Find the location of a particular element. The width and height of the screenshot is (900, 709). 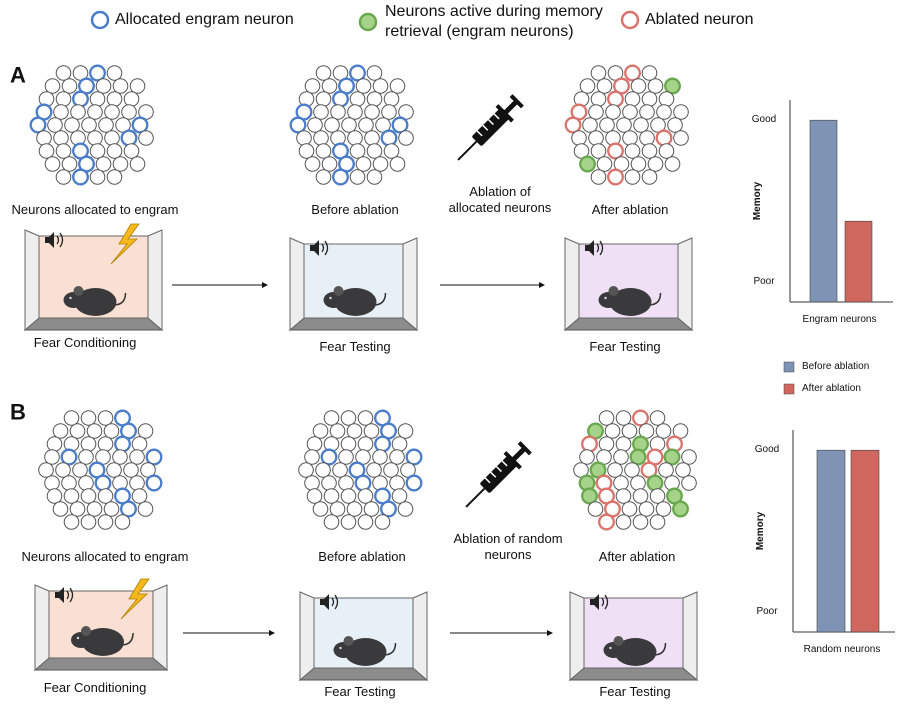

lightning is located at coordinates (135, 599).